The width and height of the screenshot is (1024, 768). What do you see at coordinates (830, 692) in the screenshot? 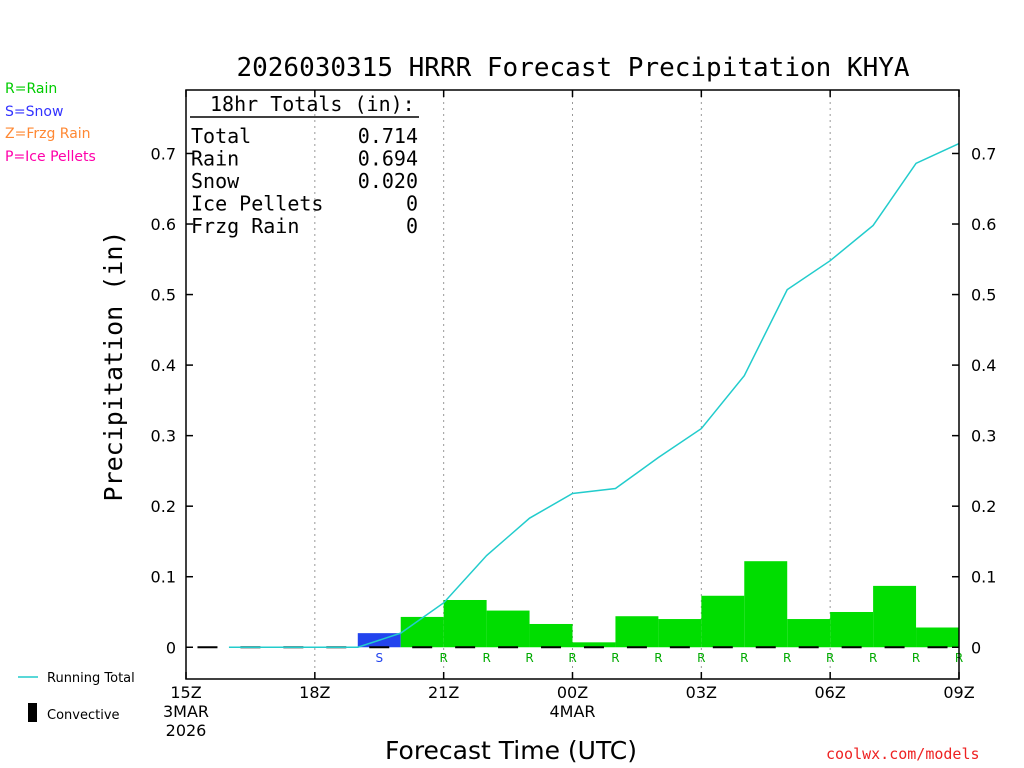
I see `x-tick-label: 06Z` at bounding box center [830, 692].